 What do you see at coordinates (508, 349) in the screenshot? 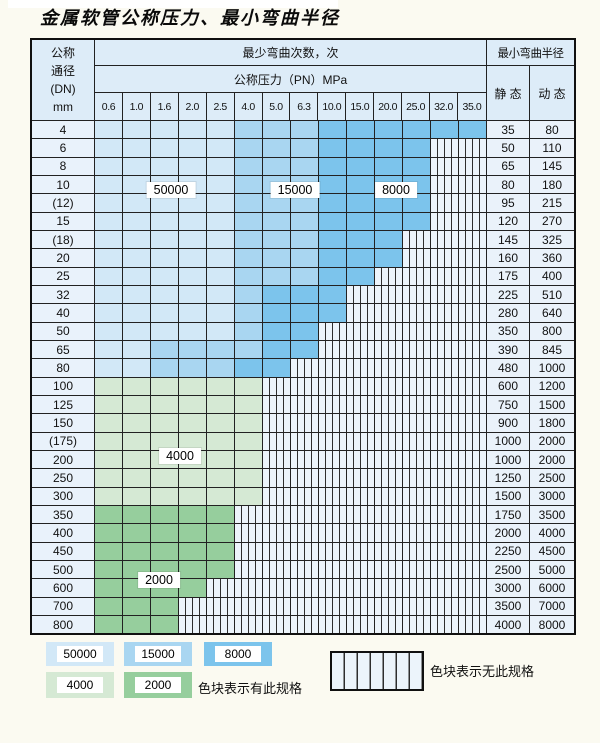
I see `static-radius-value: 390` at bounding box center [508, 349].